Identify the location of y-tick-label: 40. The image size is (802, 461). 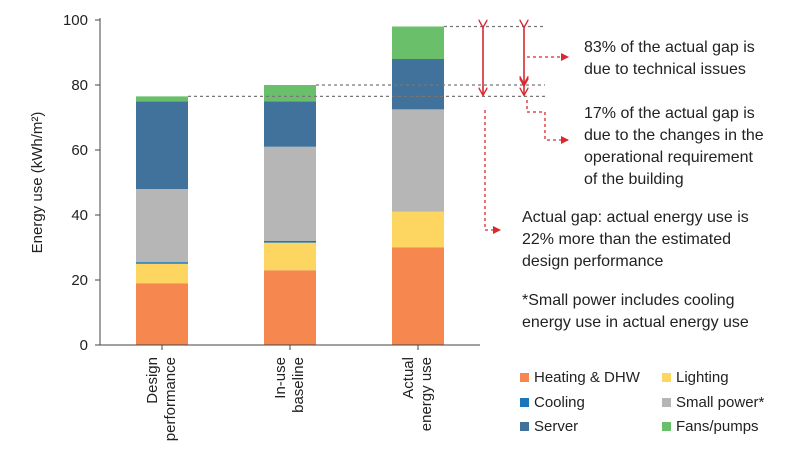
(79, 215).